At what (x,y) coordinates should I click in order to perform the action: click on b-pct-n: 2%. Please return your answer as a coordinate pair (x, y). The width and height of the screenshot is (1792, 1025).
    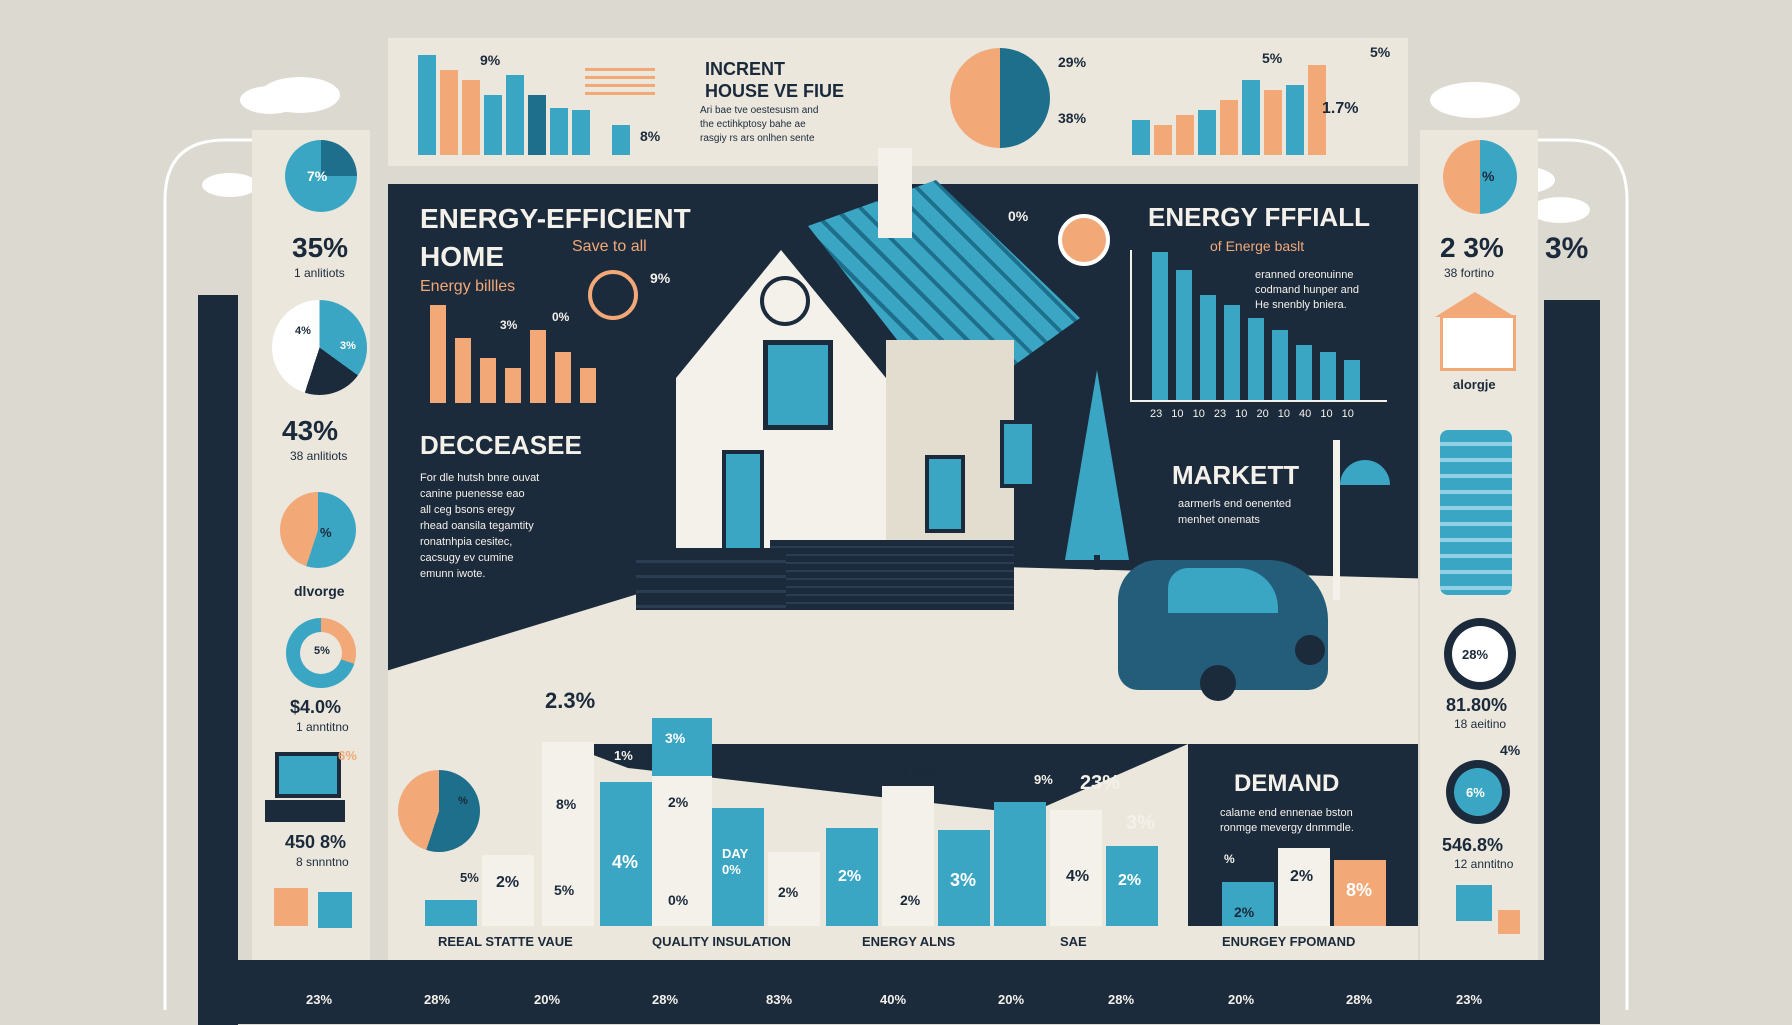
    Looking at the image, I should click on (910, 900).